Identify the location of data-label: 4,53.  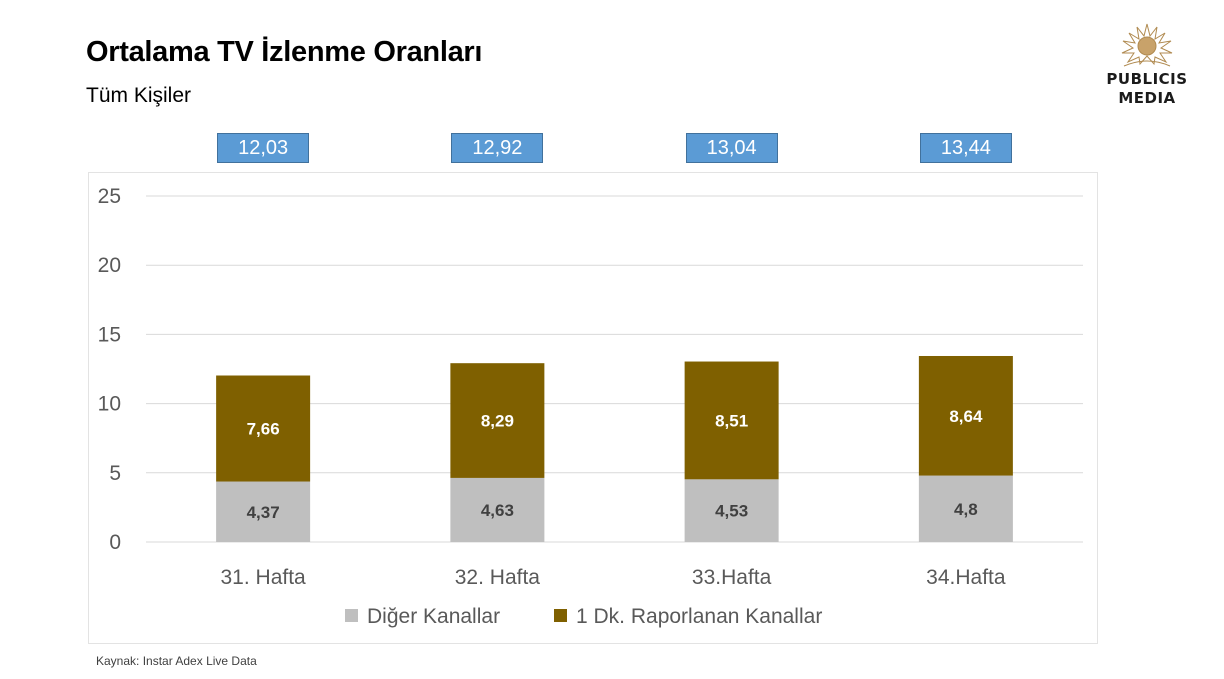
(731, 511).